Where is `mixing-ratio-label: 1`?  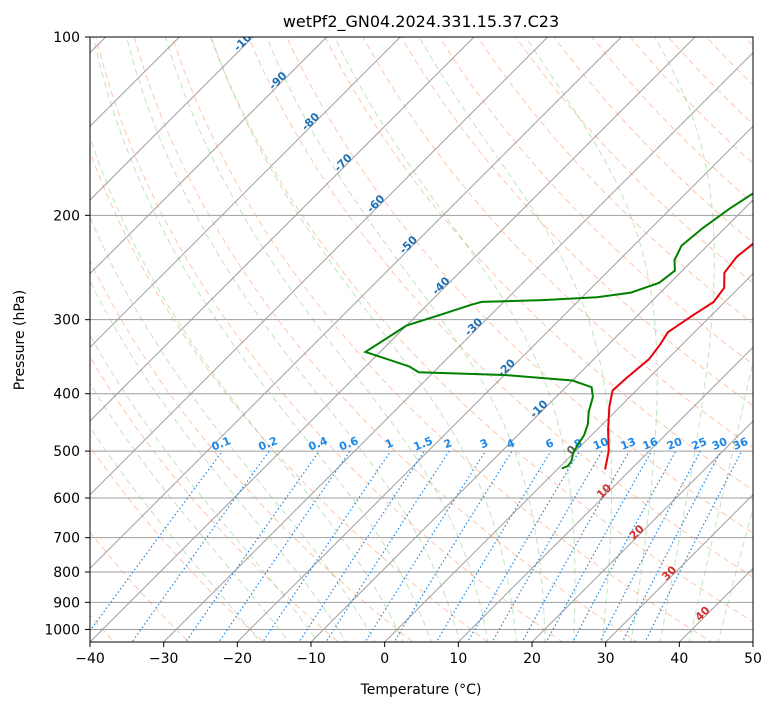 mixing-ratio-label: 1 is located at coordinates (389, 443).